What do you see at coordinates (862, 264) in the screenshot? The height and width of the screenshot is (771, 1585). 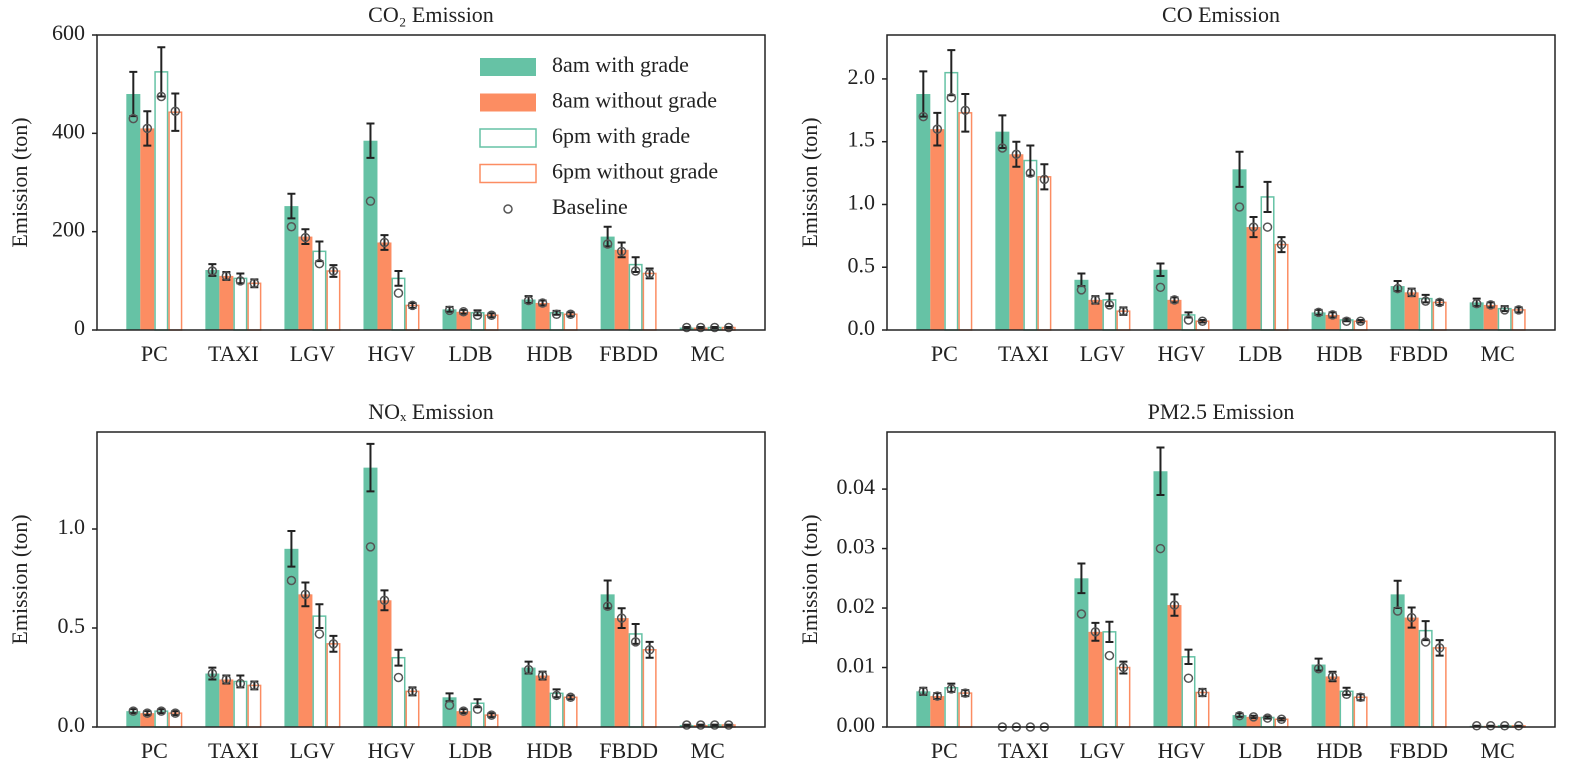 I see `y-tick-label: 0.5` at bounding box center [862, 264].